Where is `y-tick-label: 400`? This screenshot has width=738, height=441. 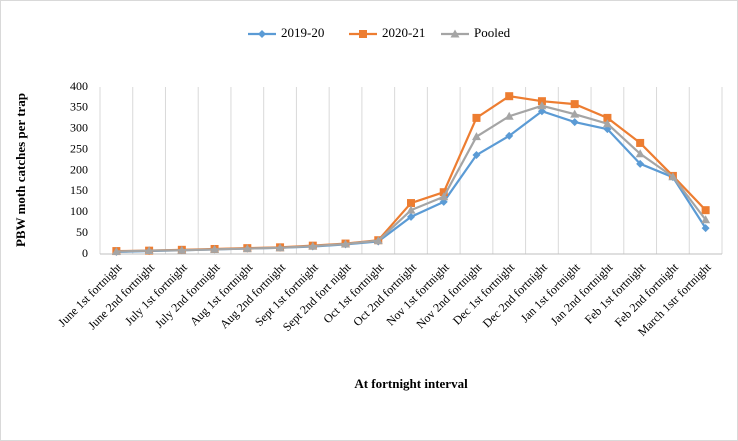 y-tick-label: 400 is located at coordinates (79, 86).